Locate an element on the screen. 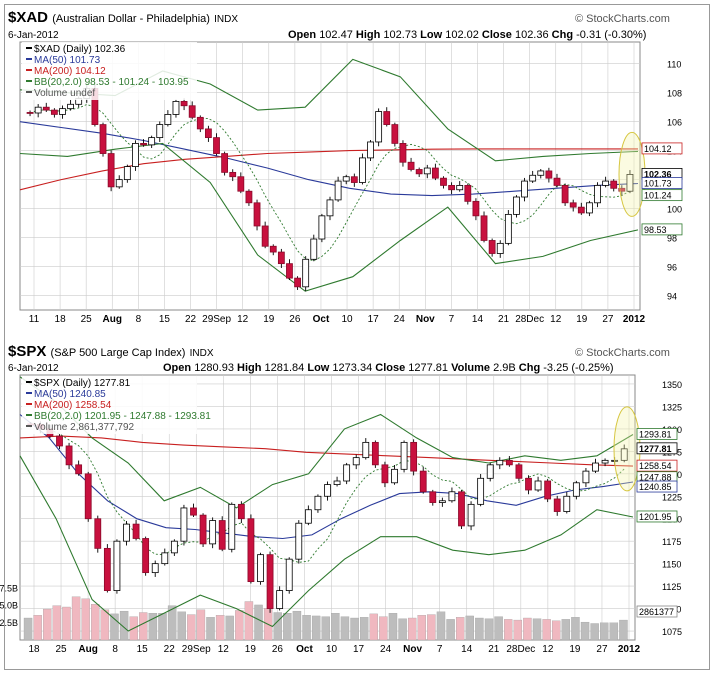  xad-x-tick-label: 28Dec is located at coordinates (529, 319).